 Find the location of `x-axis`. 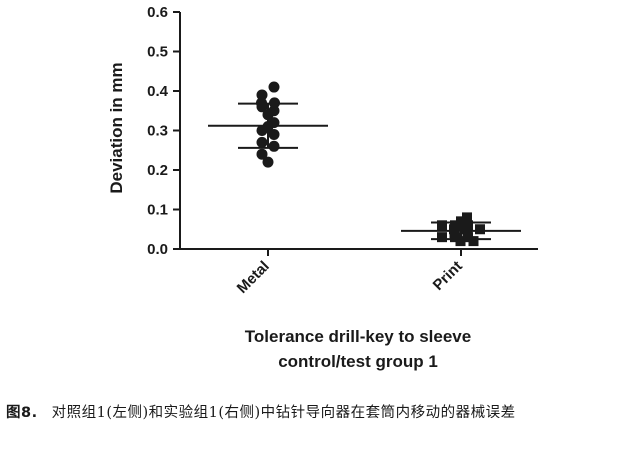

x-axis is located at coordinates (359, 252).